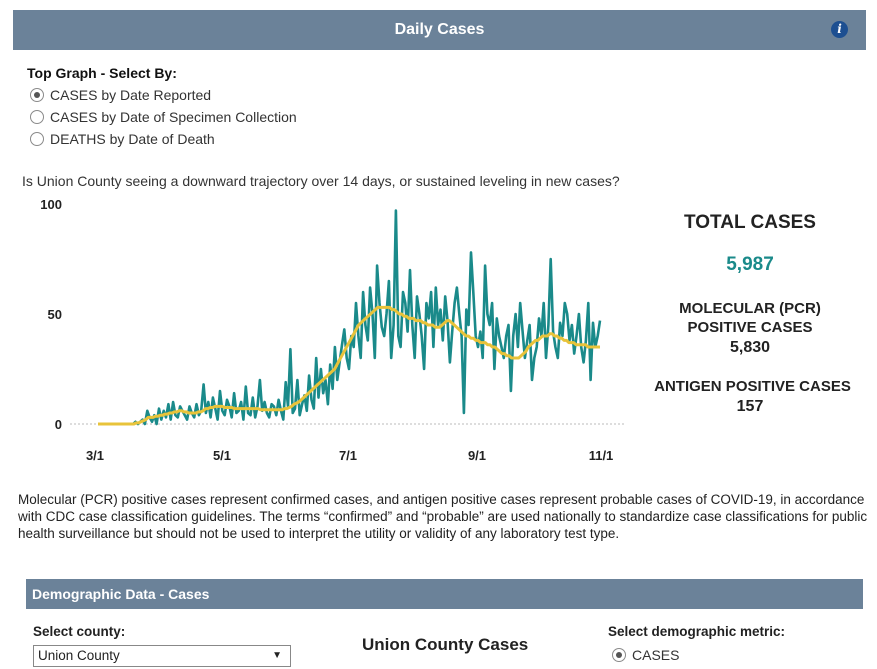  Describe the element at coordinates (656, 655) in the screenshot. I see `radio-label: CASES` at that location.